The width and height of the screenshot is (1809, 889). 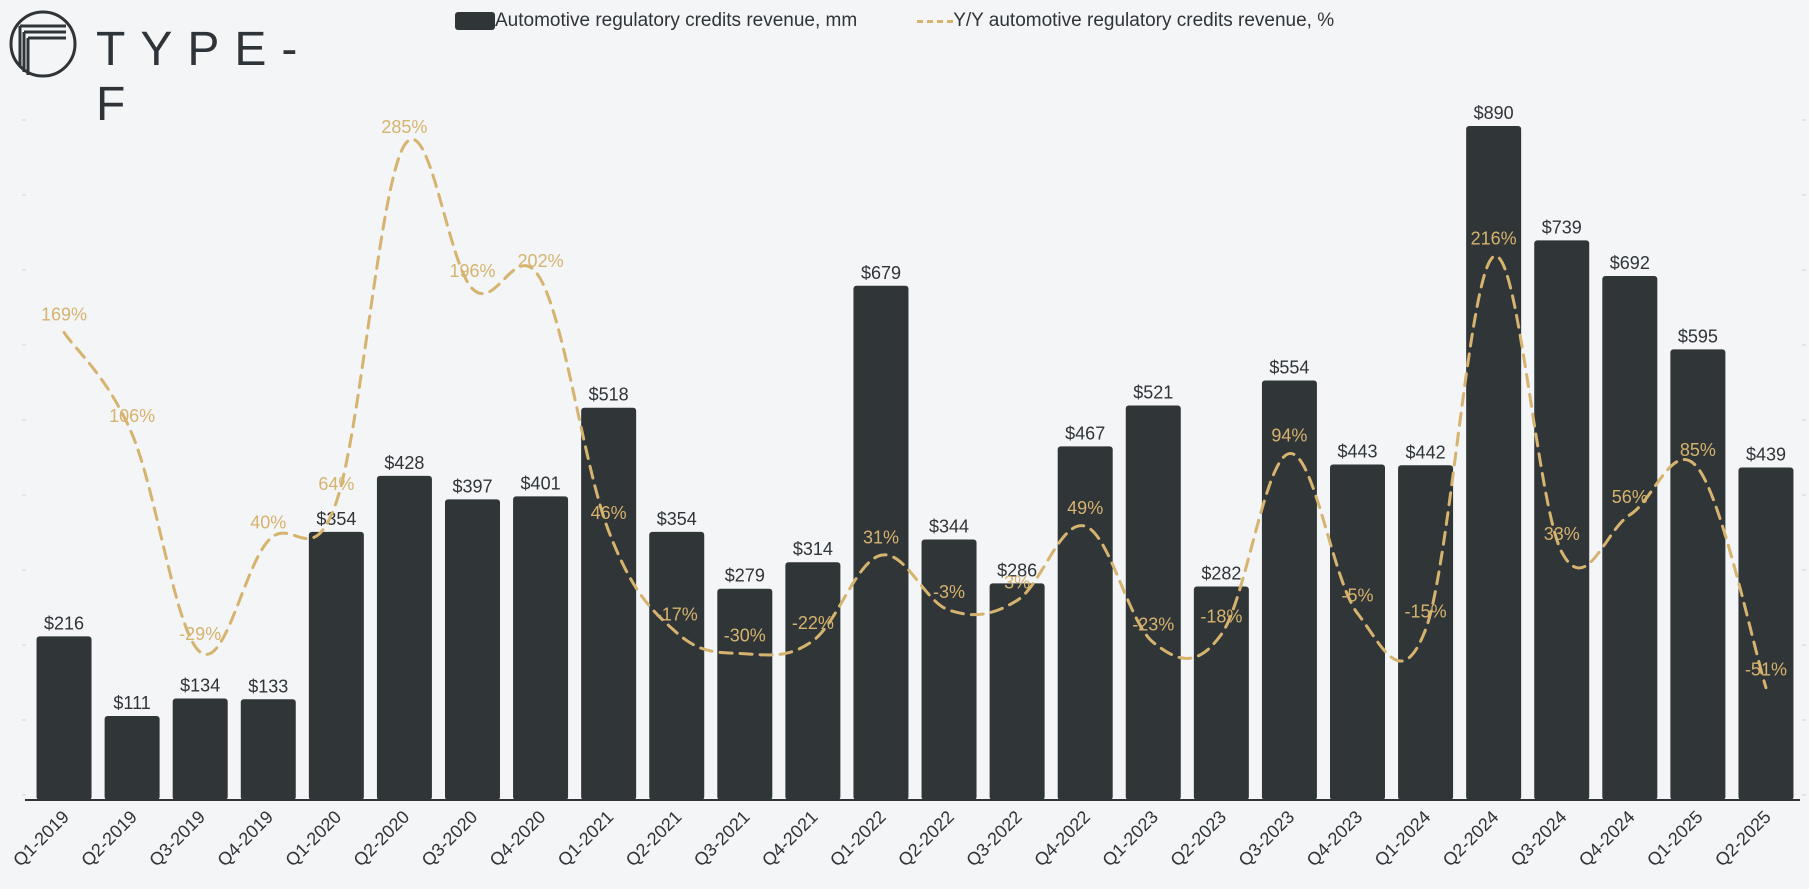 What do you see at coordinates (1426, 612) in the screenshot?
I see `line-value-label: -15%` at bounding box center [1426, 612].